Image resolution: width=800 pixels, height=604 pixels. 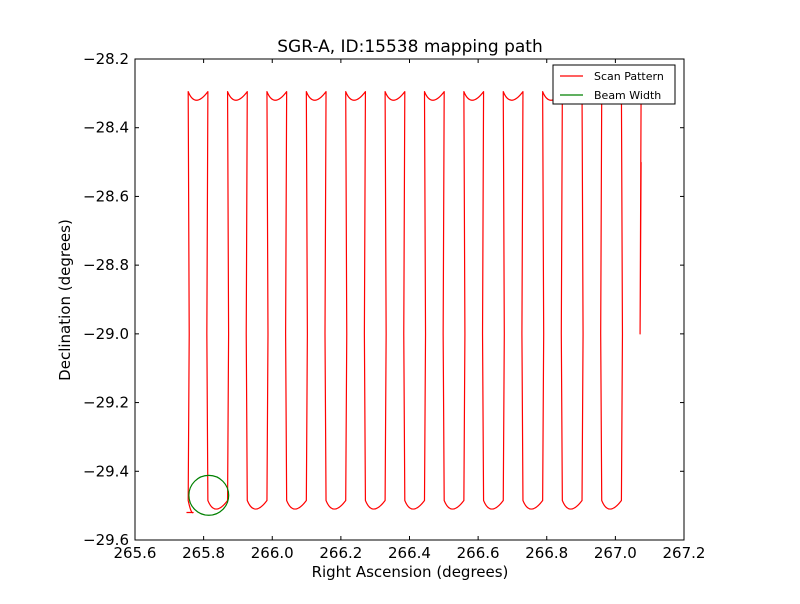 I want to click on legend: Scan Pattern Beam Width, so click(x=614, y=84).